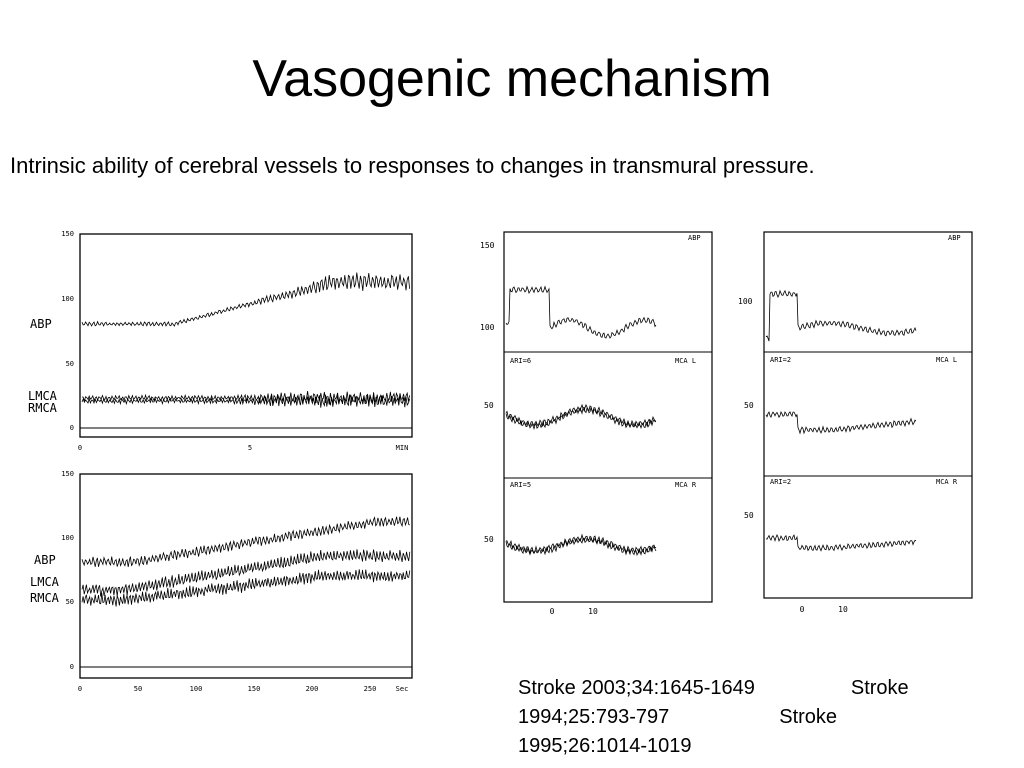 This screenshot has width=1024, height=768. I want to click on left-bottom-lmca-trace, so click(246, 573).